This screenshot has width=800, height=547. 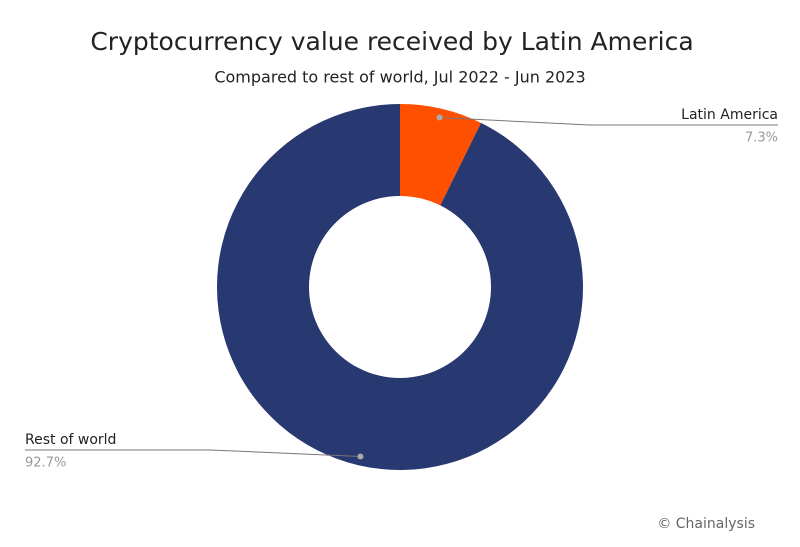 What do you see at coordinates (45, 463) in the screenshot?
I see `value-label: 92.7%` at bounding box center [45, 463].